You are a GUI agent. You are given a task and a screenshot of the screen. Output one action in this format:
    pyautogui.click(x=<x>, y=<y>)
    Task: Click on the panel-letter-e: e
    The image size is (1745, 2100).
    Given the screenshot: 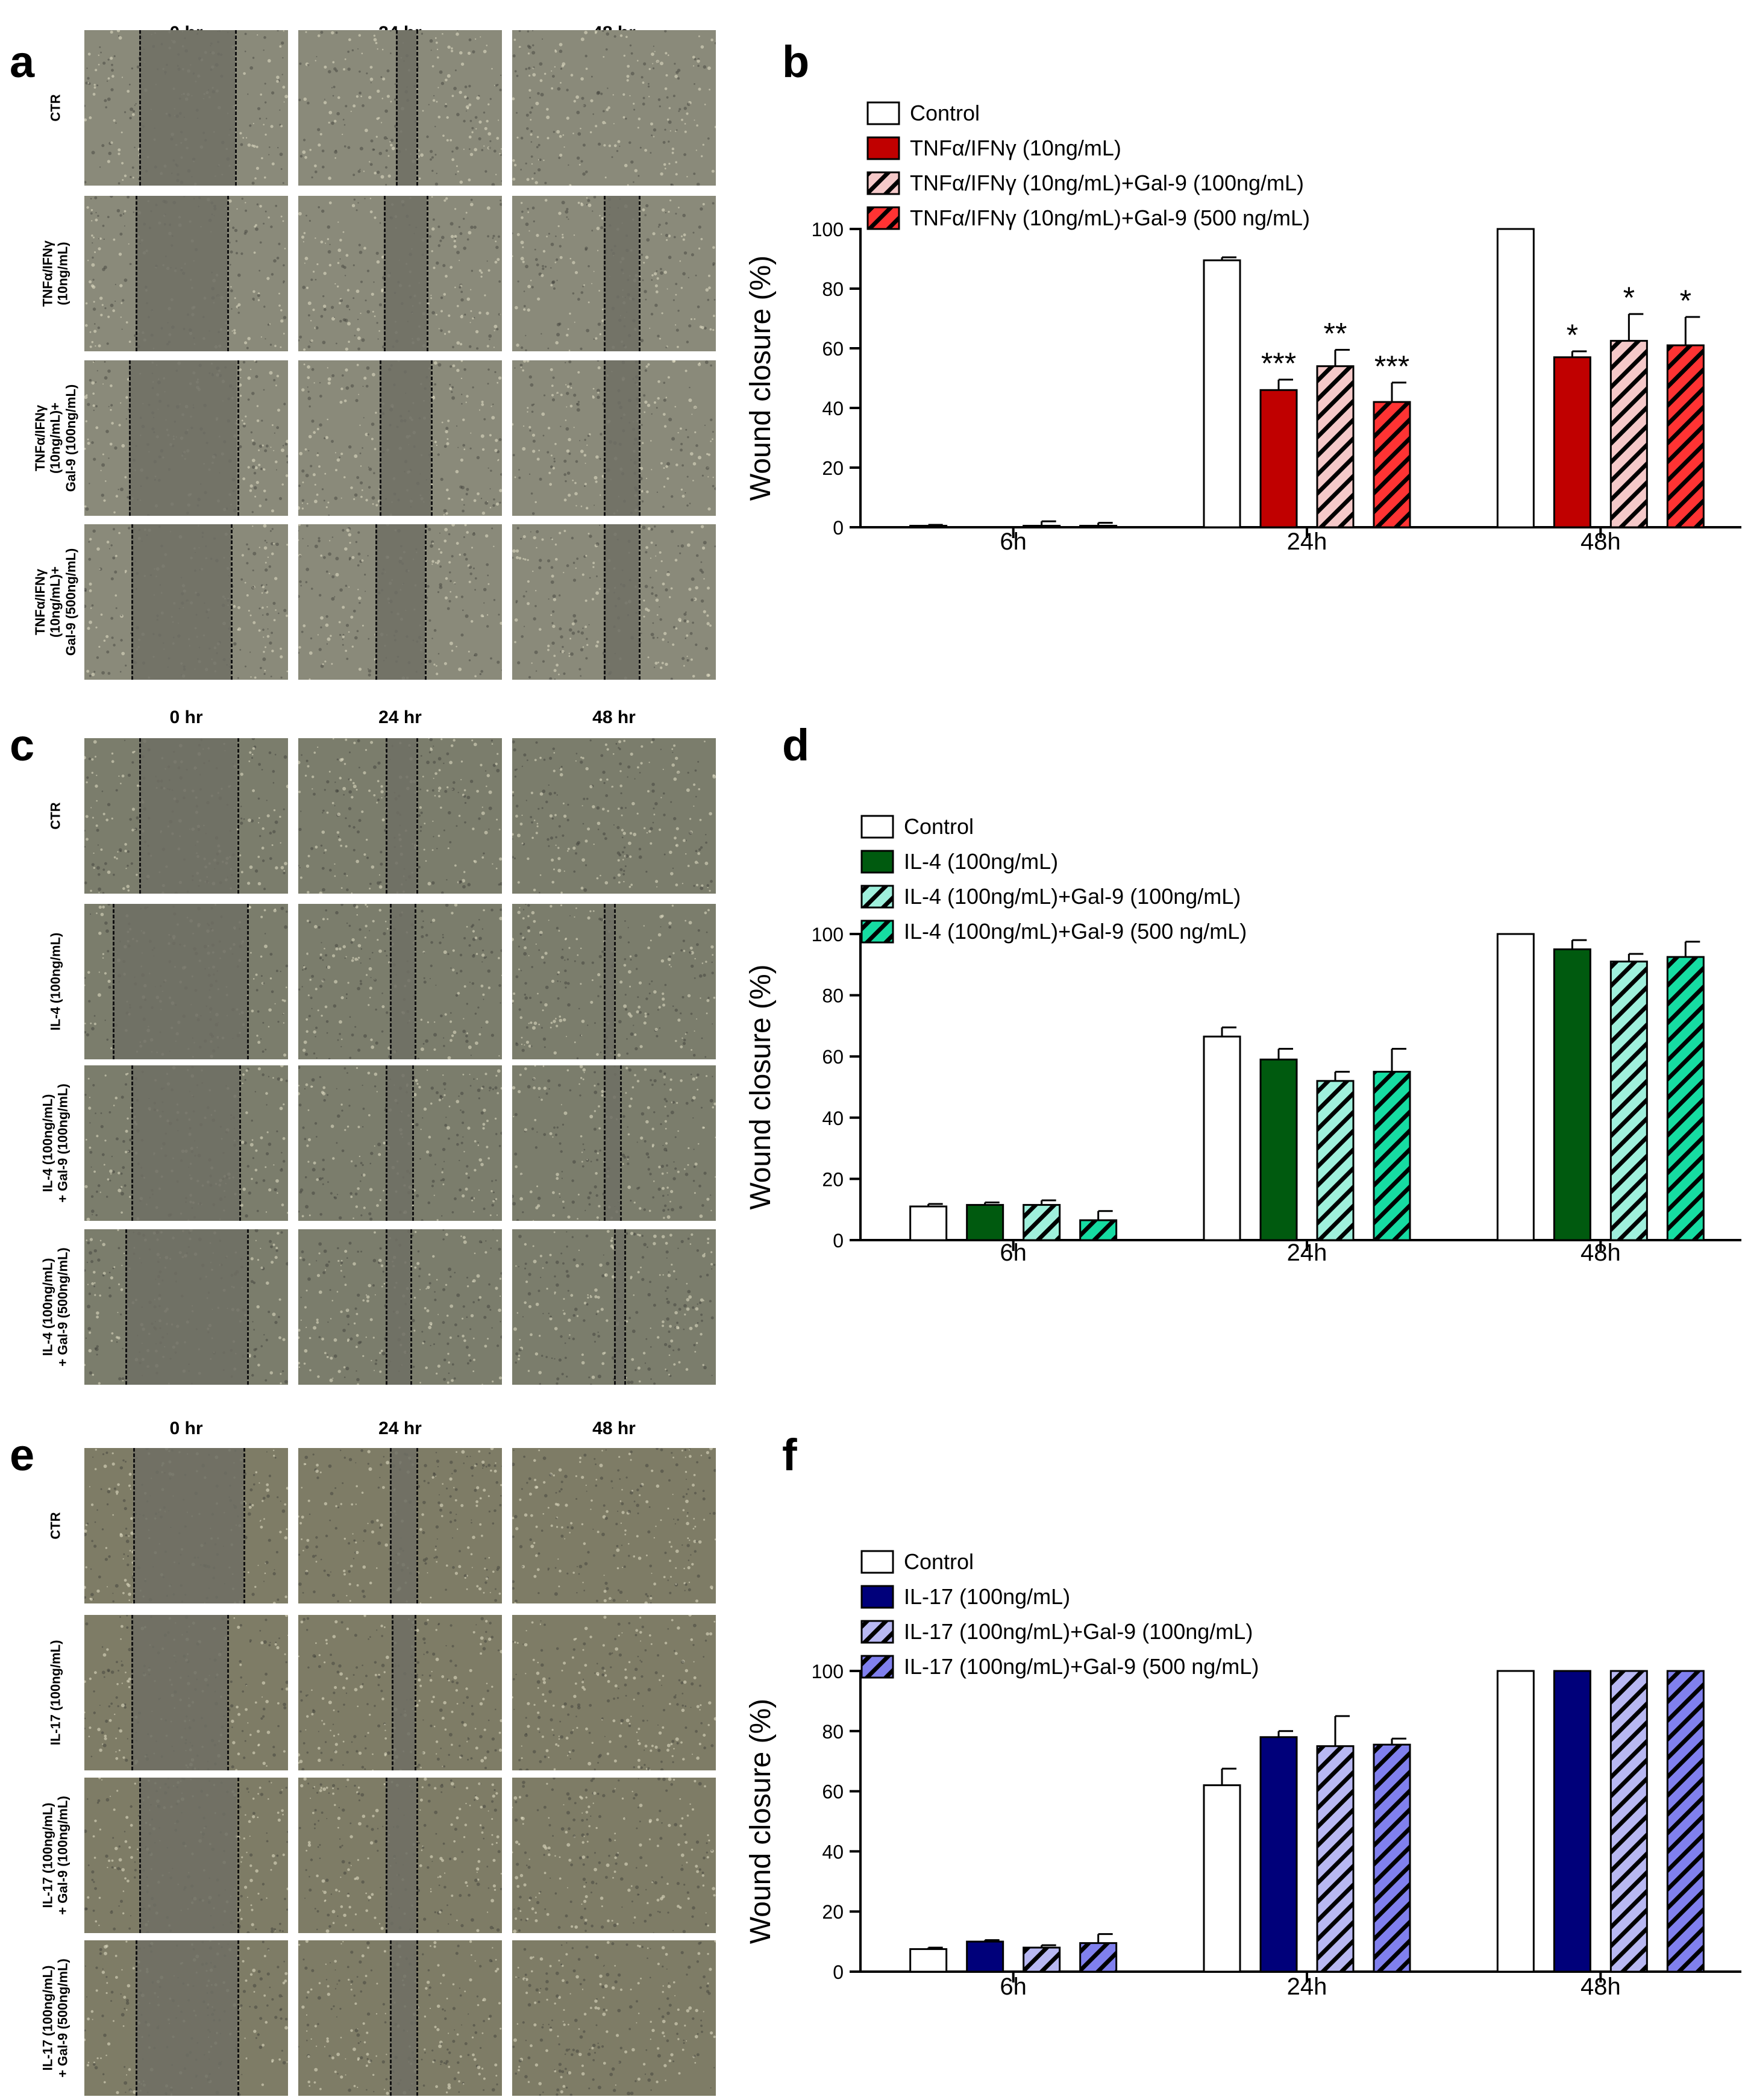 What is the action you would take?
    pyautogui.click(x=23, y=1455)
    